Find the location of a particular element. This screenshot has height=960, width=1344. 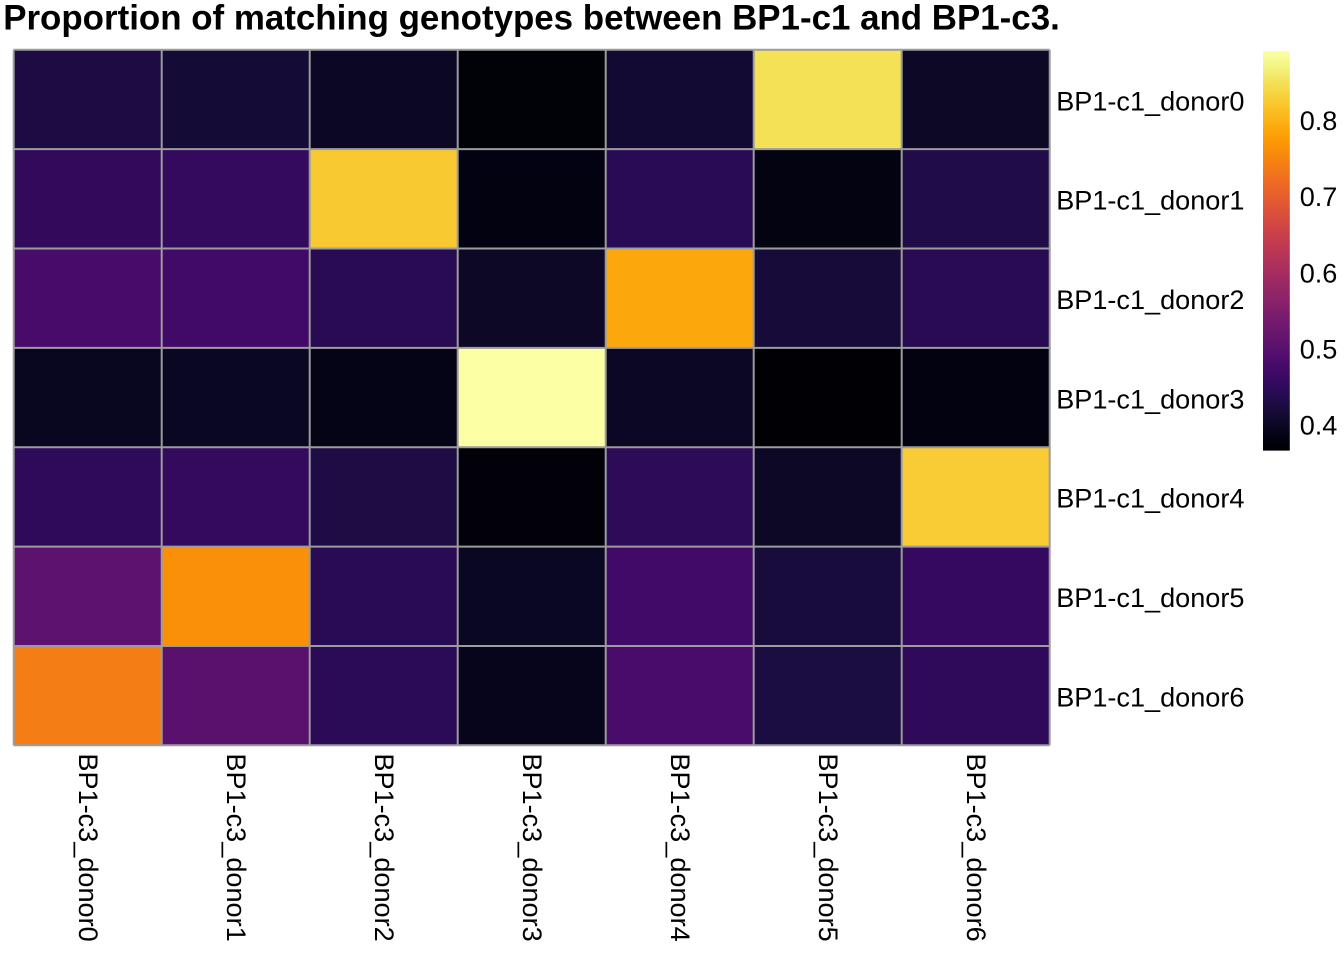

svg-text: 0.8 is located at coordinates (1319, 120).